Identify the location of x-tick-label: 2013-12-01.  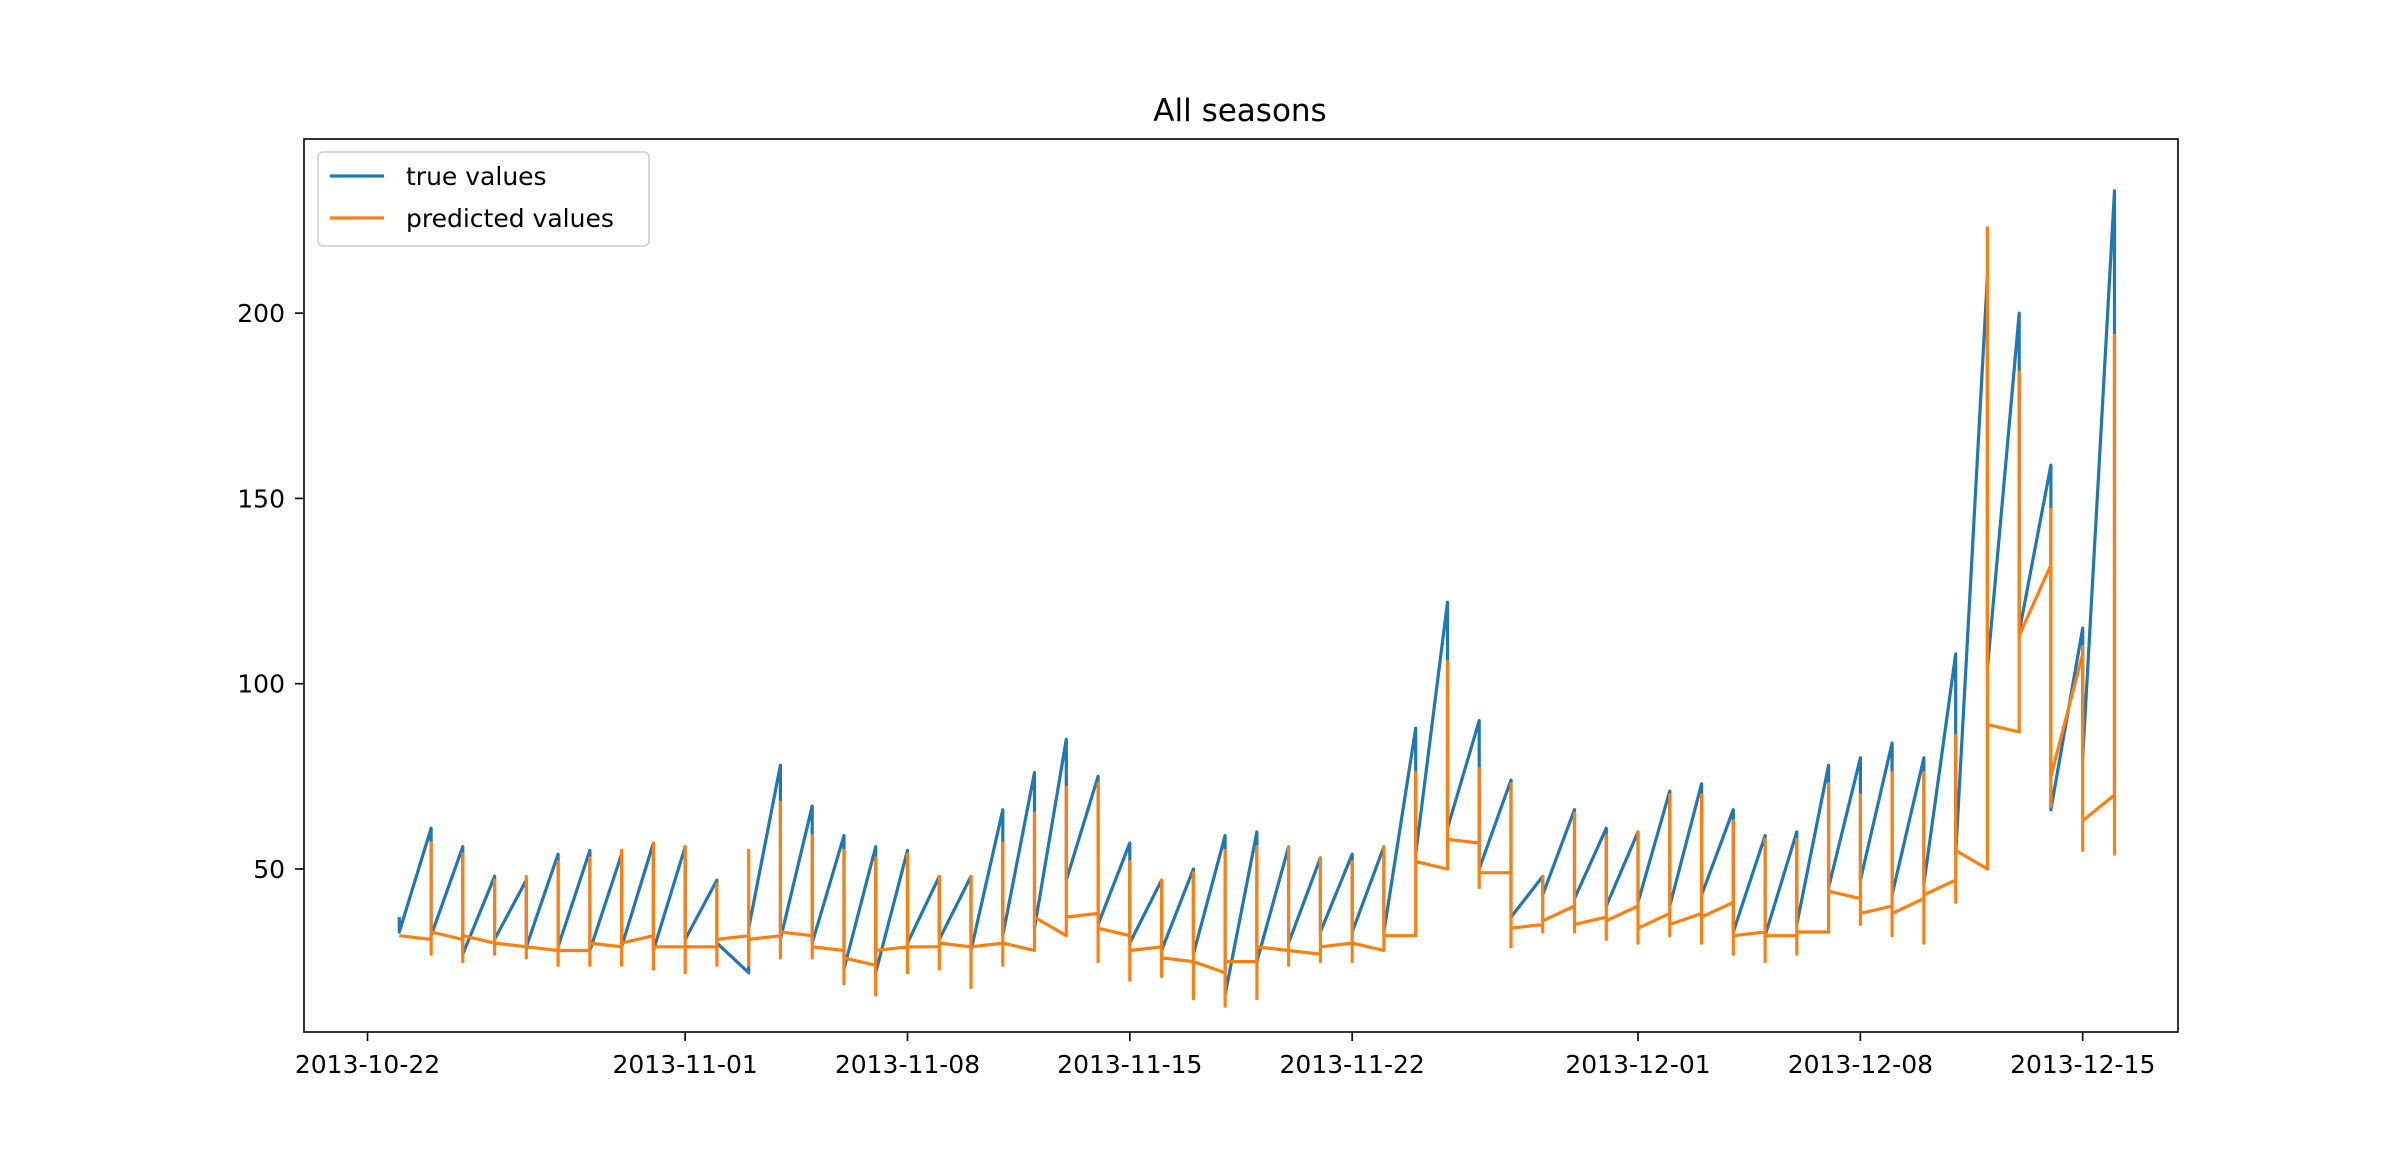
(1637, 1064).